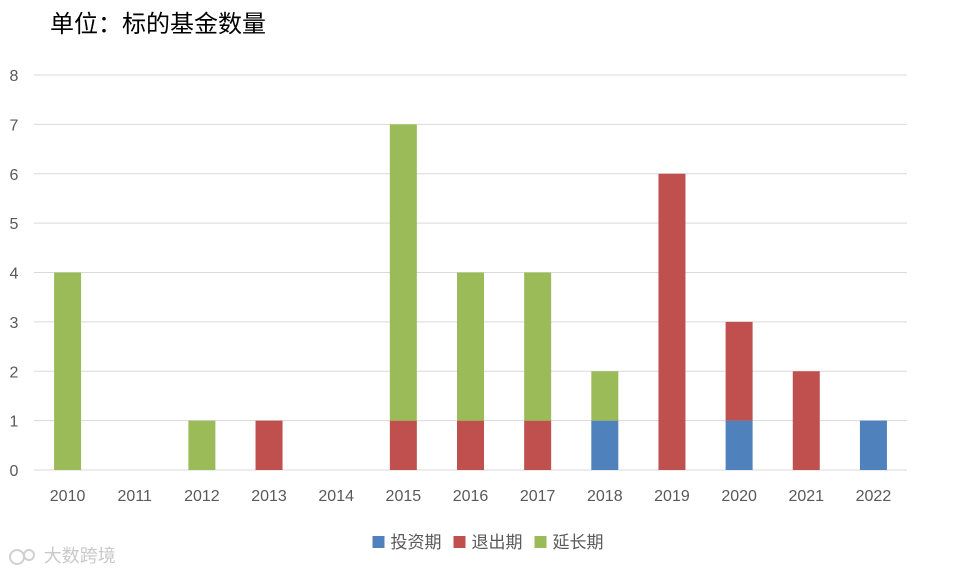  I want to click on watermark-text: 大数跨境, so click(79, 556).